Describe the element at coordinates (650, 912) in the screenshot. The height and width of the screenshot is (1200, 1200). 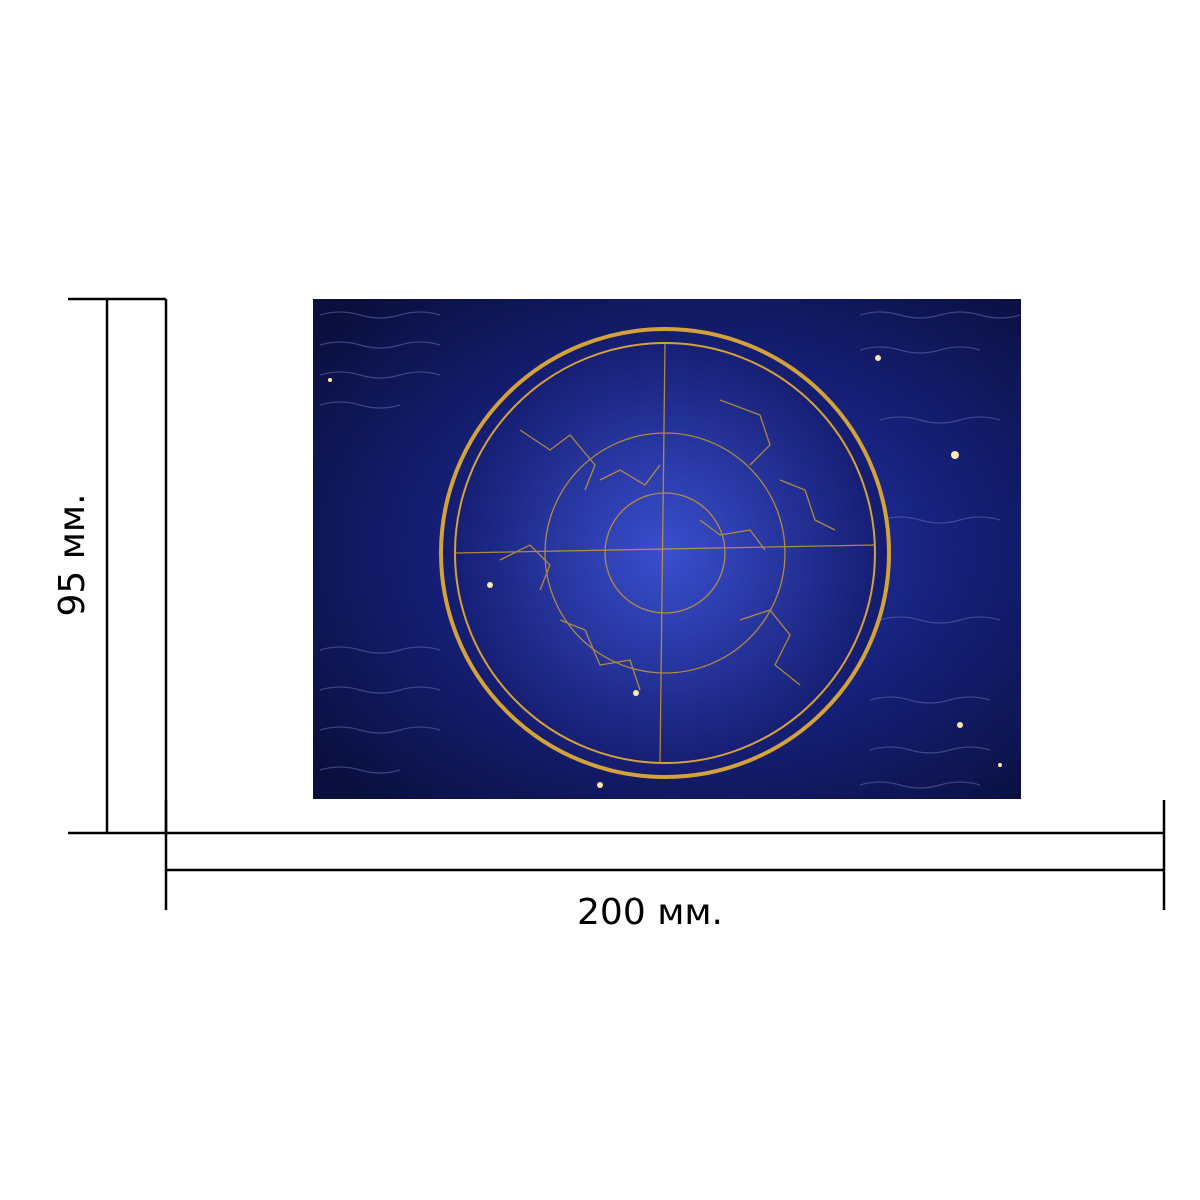
I see `width-label: 200 мм.` at that location.